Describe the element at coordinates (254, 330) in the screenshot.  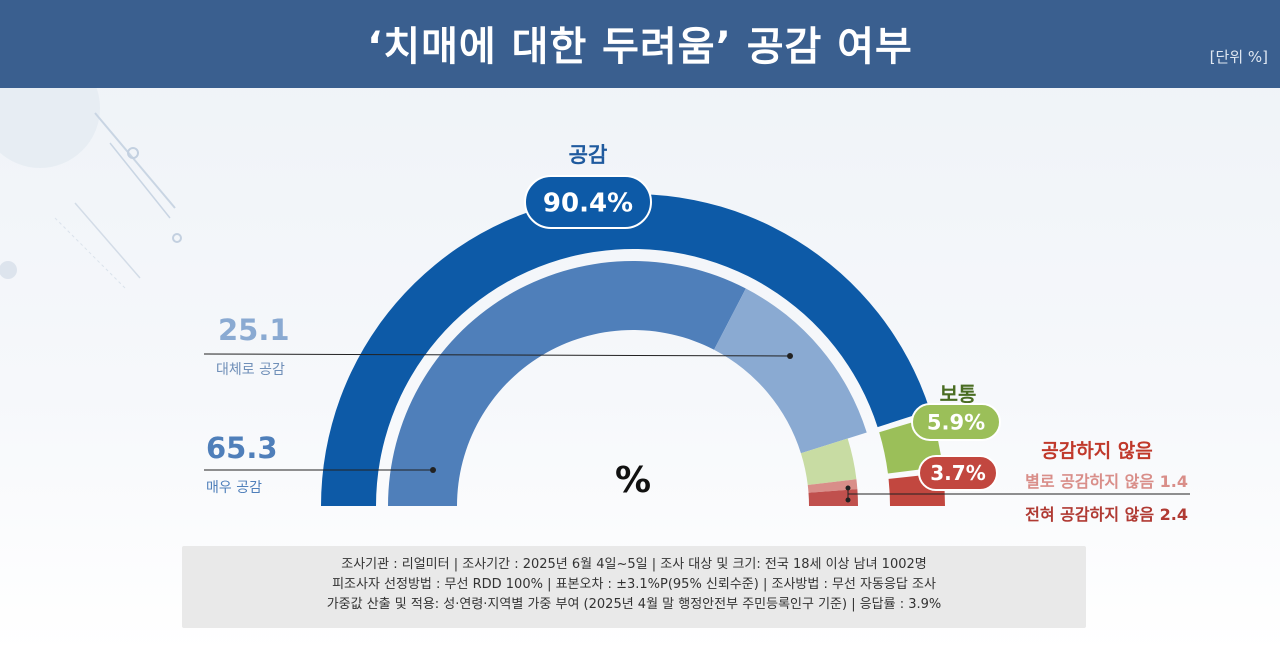
I see `segment-value-somewhat-agree: 25.1` at that location.